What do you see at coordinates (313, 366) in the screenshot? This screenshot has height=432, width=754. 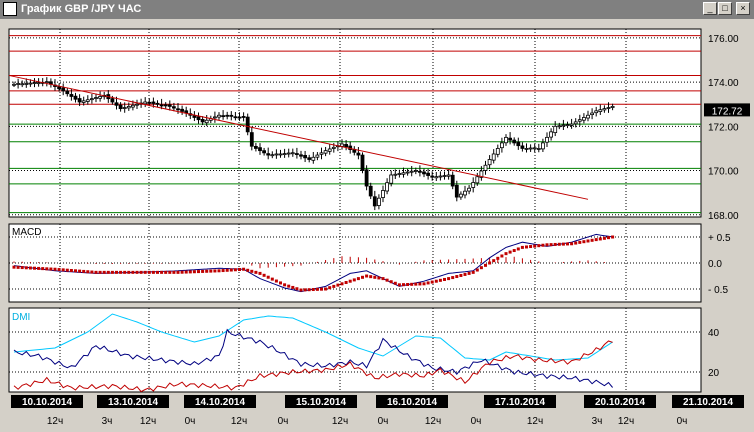 I see `dmi-minus-line` at bounding box center [313, 366].